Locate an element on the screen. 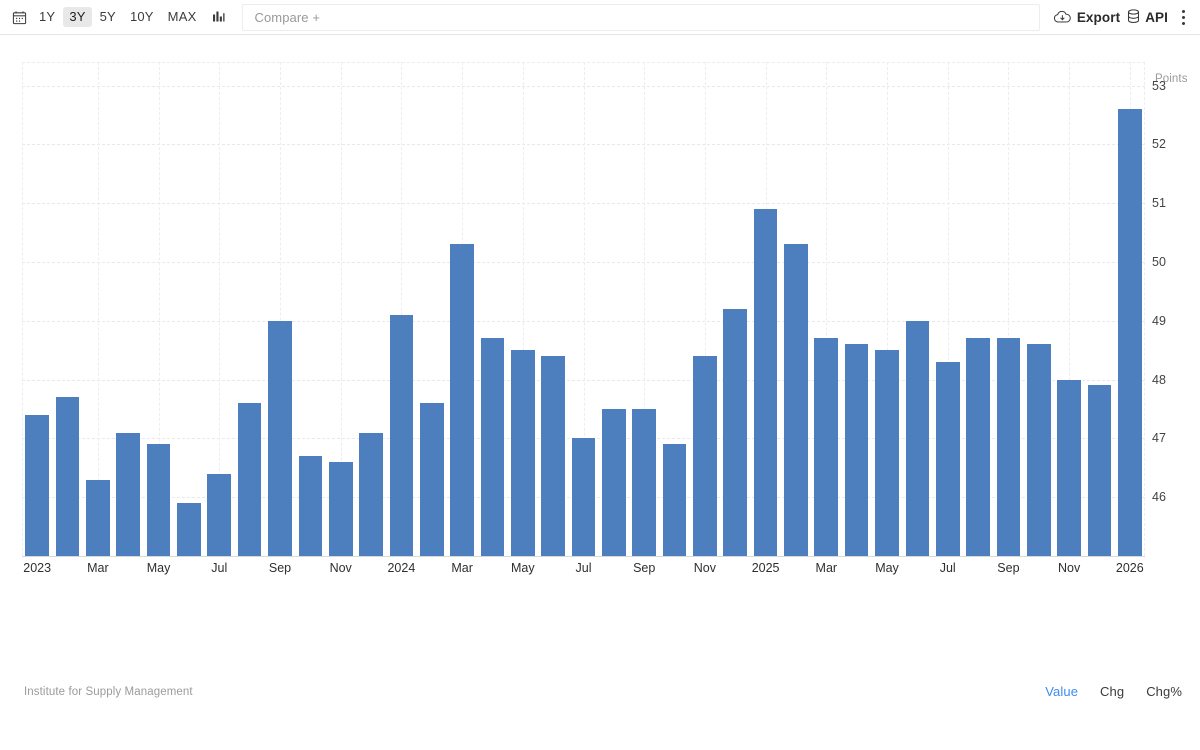  series-toggle-chg: Chg is located at coordinates (1112, 691).